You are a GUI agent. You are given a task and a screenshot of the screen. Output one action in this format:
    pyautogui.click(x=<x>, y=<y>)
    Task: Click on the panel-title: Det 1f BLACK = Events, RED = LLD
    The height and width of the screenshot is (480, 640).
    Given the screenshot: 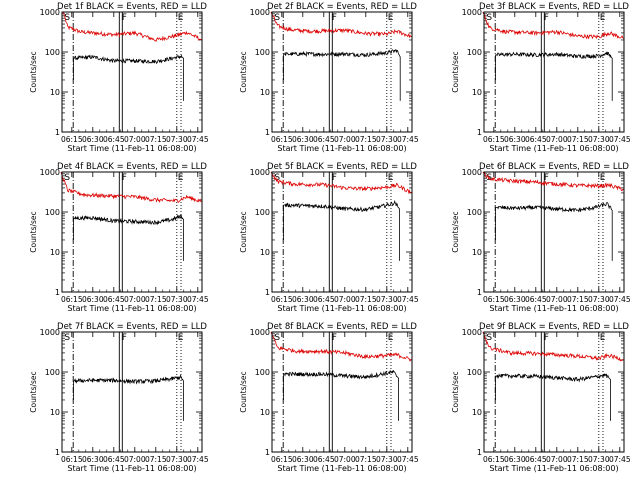 What is the action you would take?
    pyautogui.click(x=132, y=7)
    